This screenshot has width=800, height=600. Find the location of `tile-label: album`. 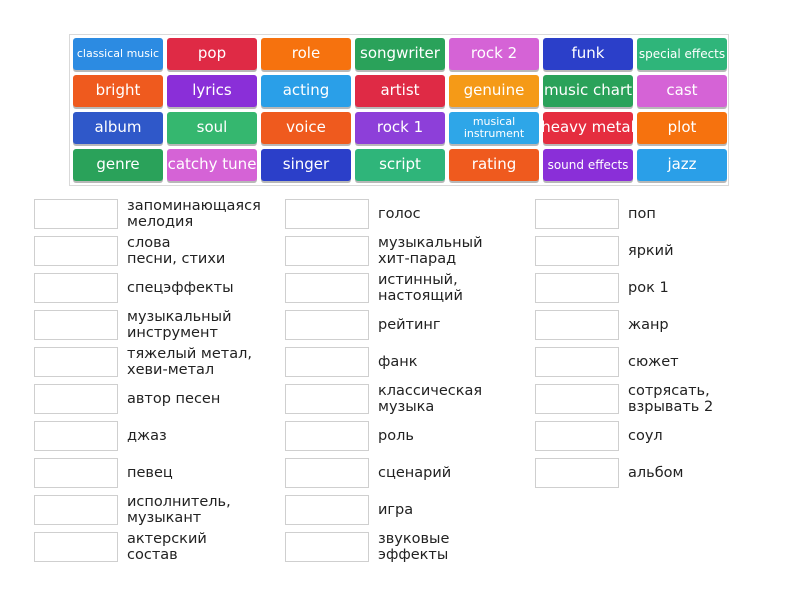

tile-label: album is located at coordinates (118, 127).